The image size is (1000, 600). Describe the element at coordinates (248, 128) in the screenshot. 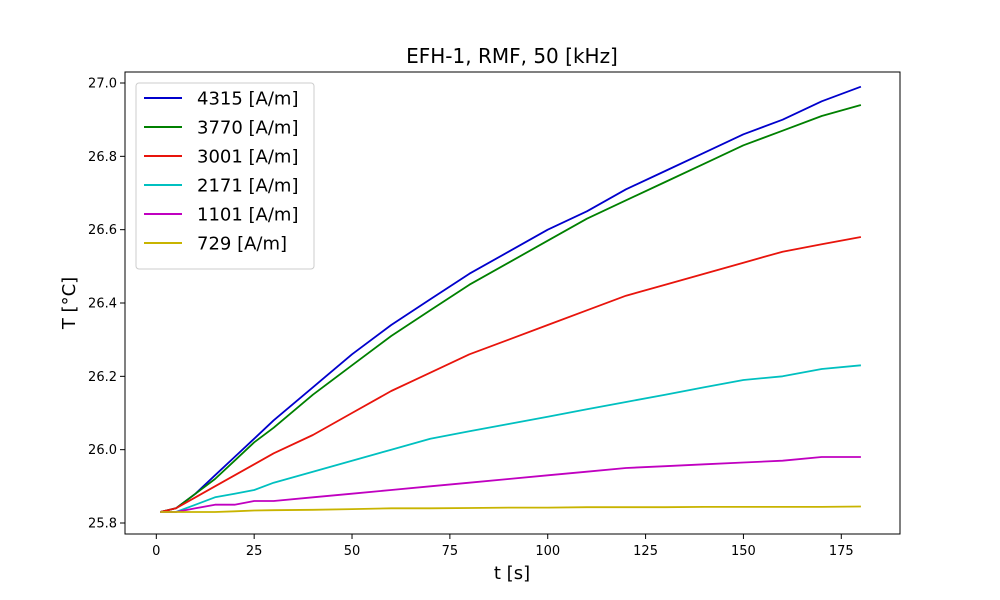

I see `legend-label: 3770 [A/m]` at that location.